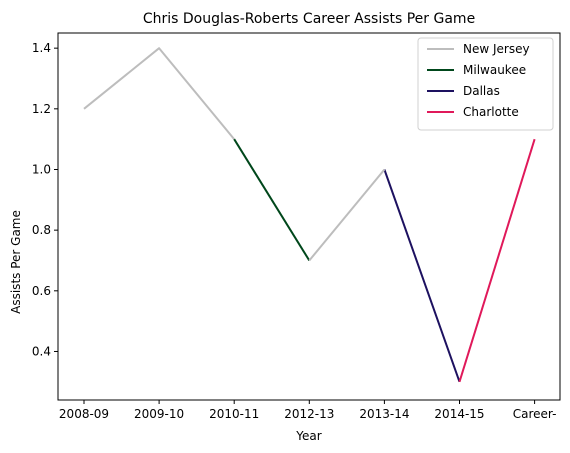 The height and width of the screenshot is (453, 570). I want to click on legend-label: Dallas, so click(481, 91).